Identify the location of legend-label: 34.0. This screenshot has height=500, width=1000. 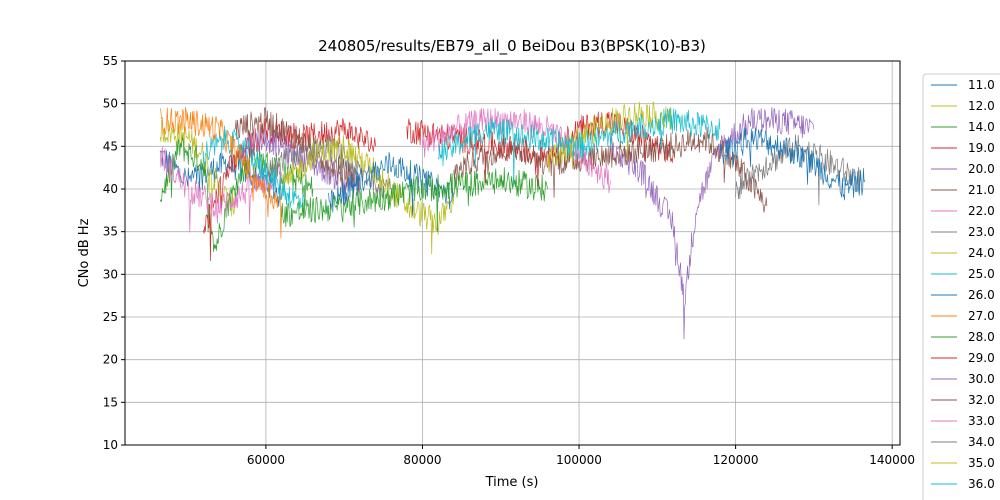
(981, 442).